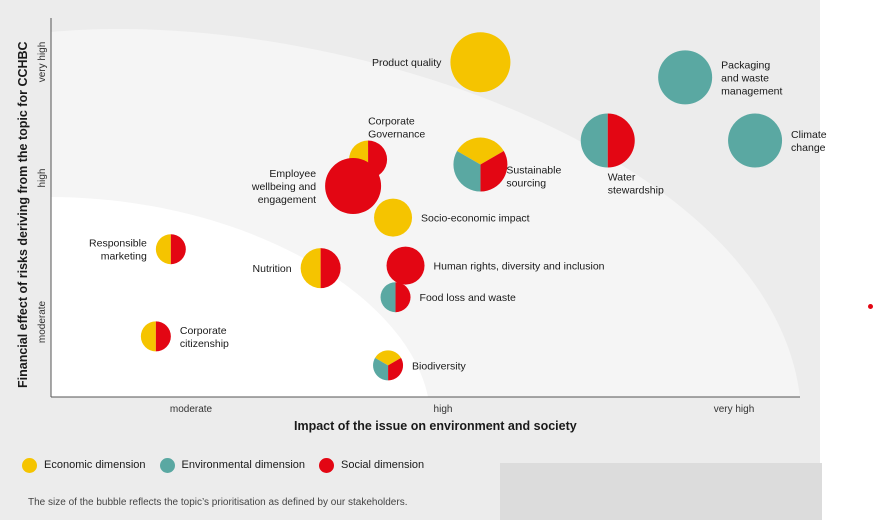 The width and height of the screenshot is (874, 520). Describe the element at coordinates (533, 177) in the screenshot. I see `bubble-label: Sustainable sourcing` at that location.